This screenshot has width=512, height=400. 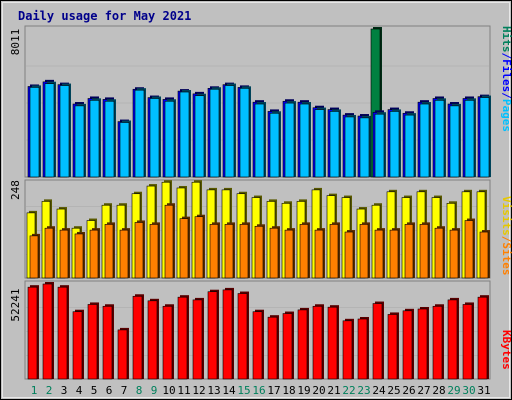 I want to click on day-label-11: 11, so click(x=183, y=390).